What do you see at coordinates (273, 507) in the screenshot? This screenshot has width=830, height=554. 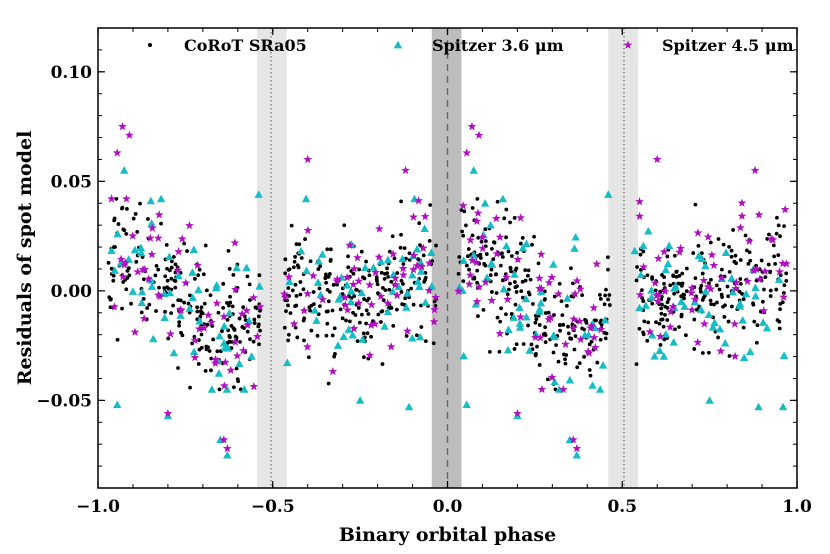 I see `x-tick-label: −0.5` at bounding box center [273, 507].